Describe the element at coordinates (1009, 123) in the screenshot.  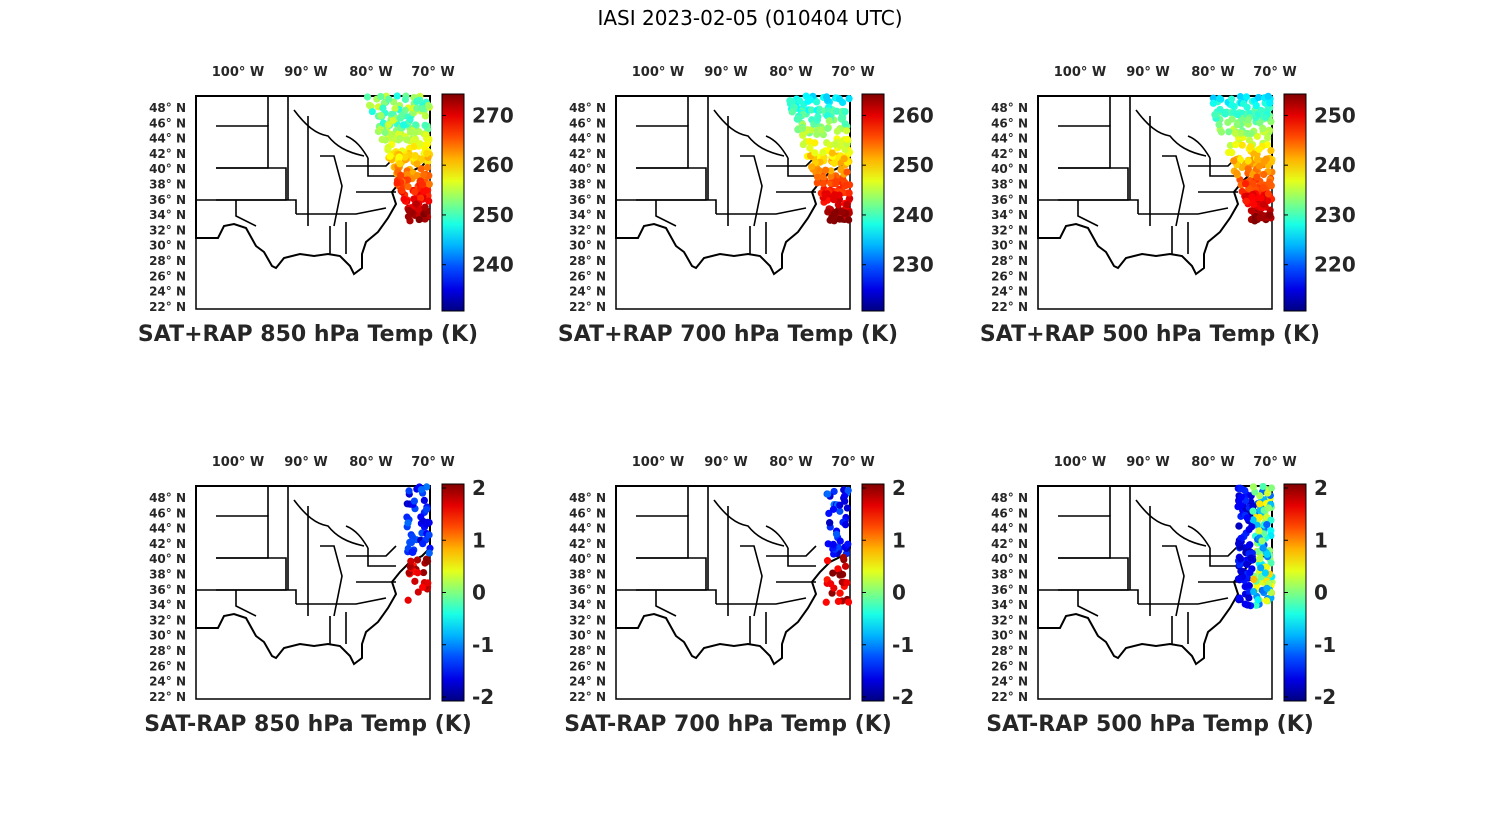
I see `lat-tick-label: 46° N` at that location.